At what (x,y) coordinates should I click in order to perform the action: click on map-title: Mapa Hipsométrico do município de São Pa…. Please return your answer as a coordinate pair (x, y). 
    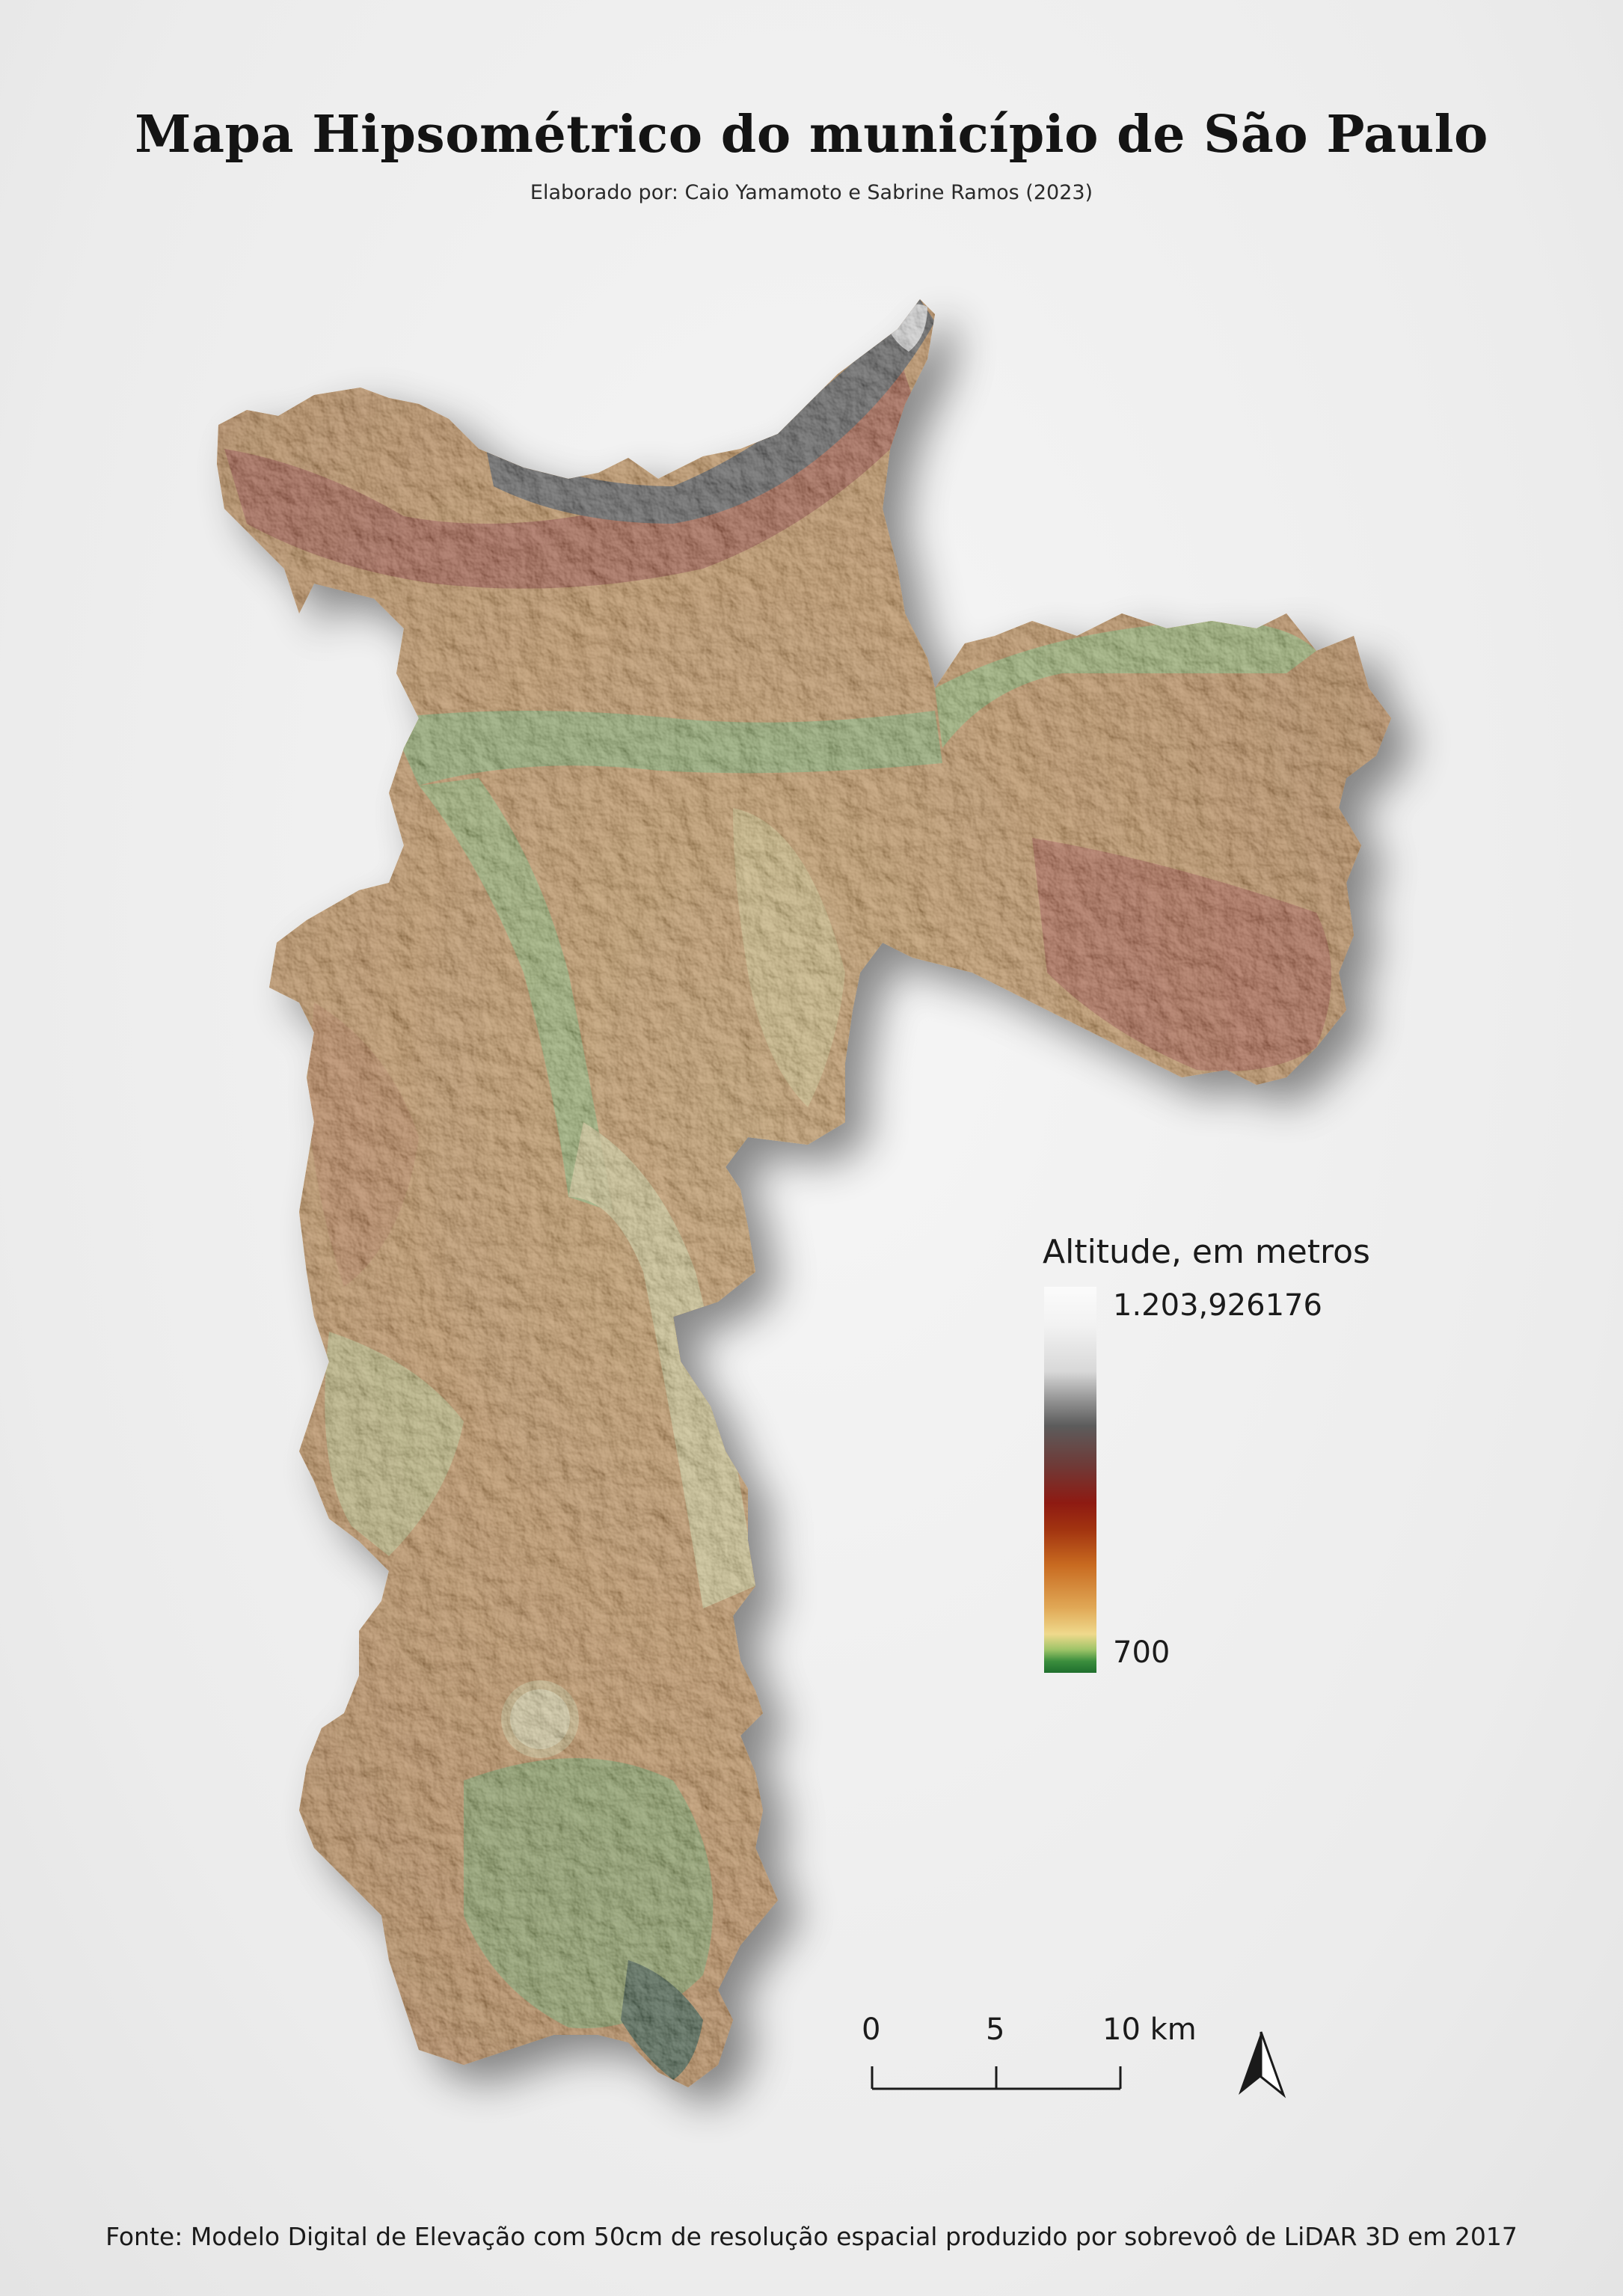
    Looking at the image, I should click on (811, 135).